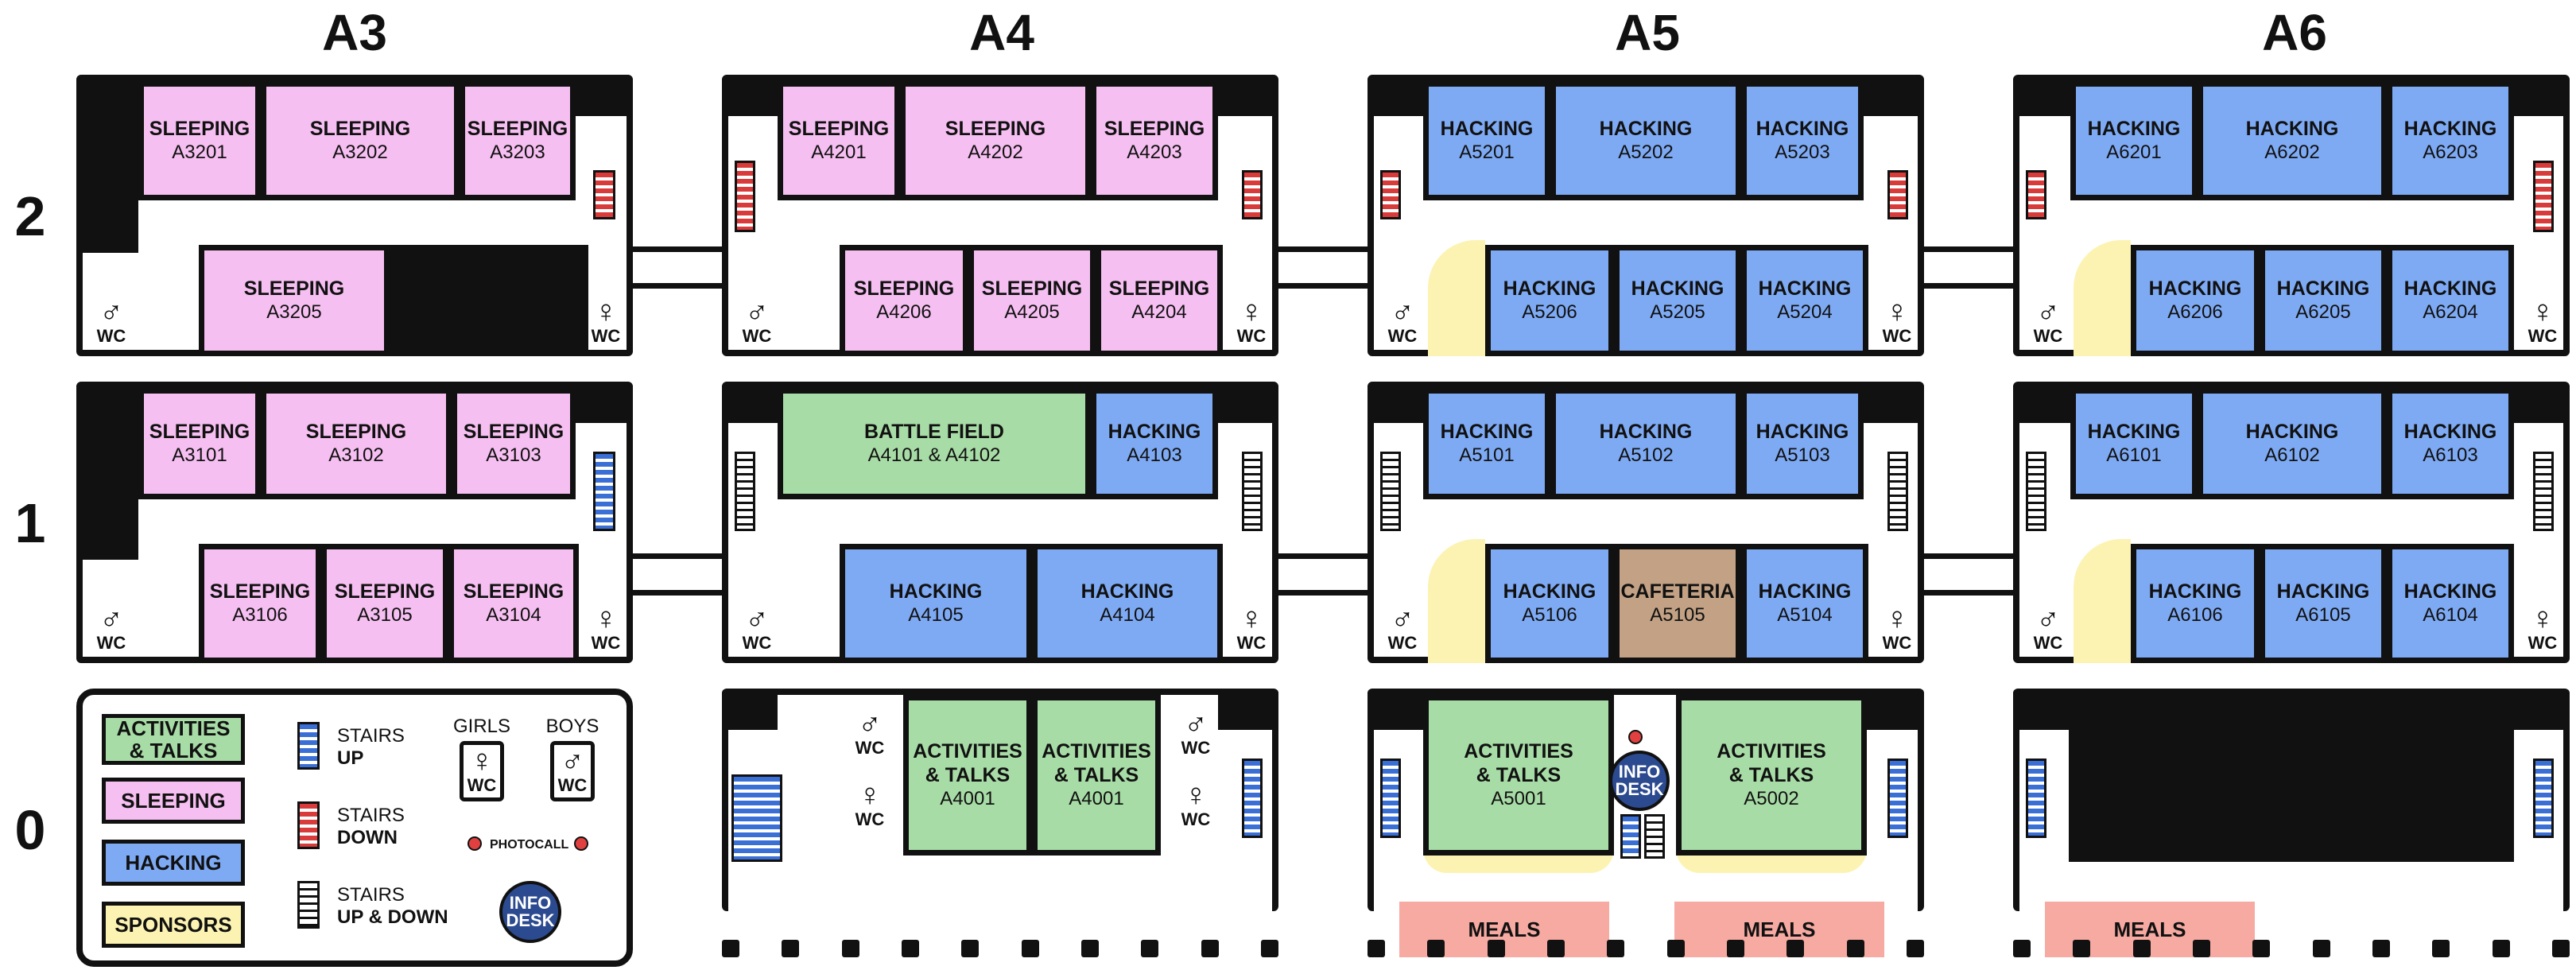 The width and height of the screenshot is (2576, 970). I want to click on room-a3103: SLEEPING A3103, so click(514, 443).